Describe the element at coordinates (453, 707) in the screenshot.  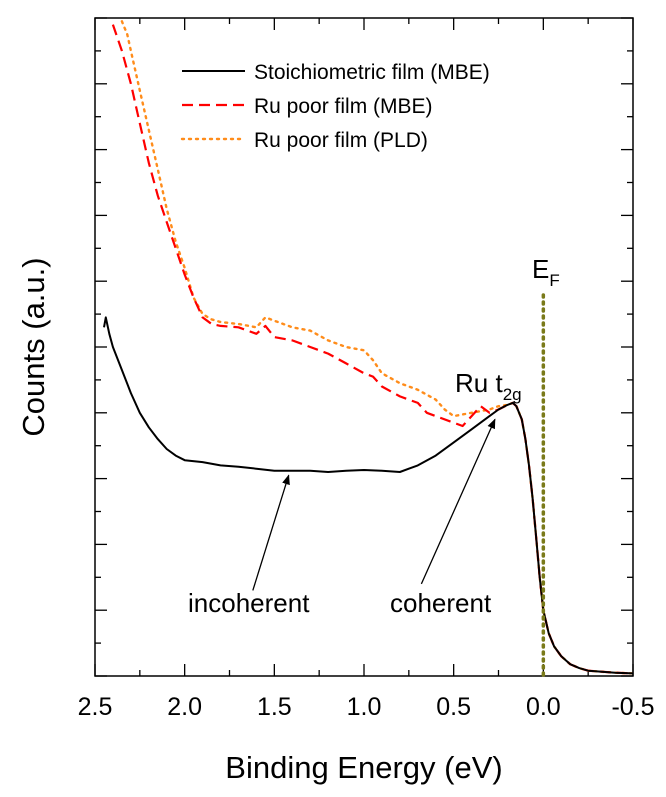
I see `x-tick-label: 0.5` at that location.